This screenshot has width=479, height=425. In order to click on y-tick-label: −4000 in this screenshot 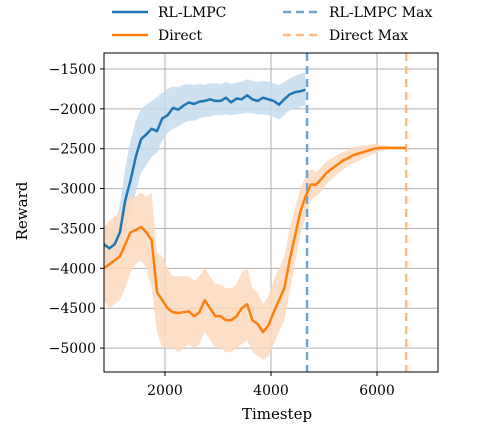, I will do `click(72, 269)`.